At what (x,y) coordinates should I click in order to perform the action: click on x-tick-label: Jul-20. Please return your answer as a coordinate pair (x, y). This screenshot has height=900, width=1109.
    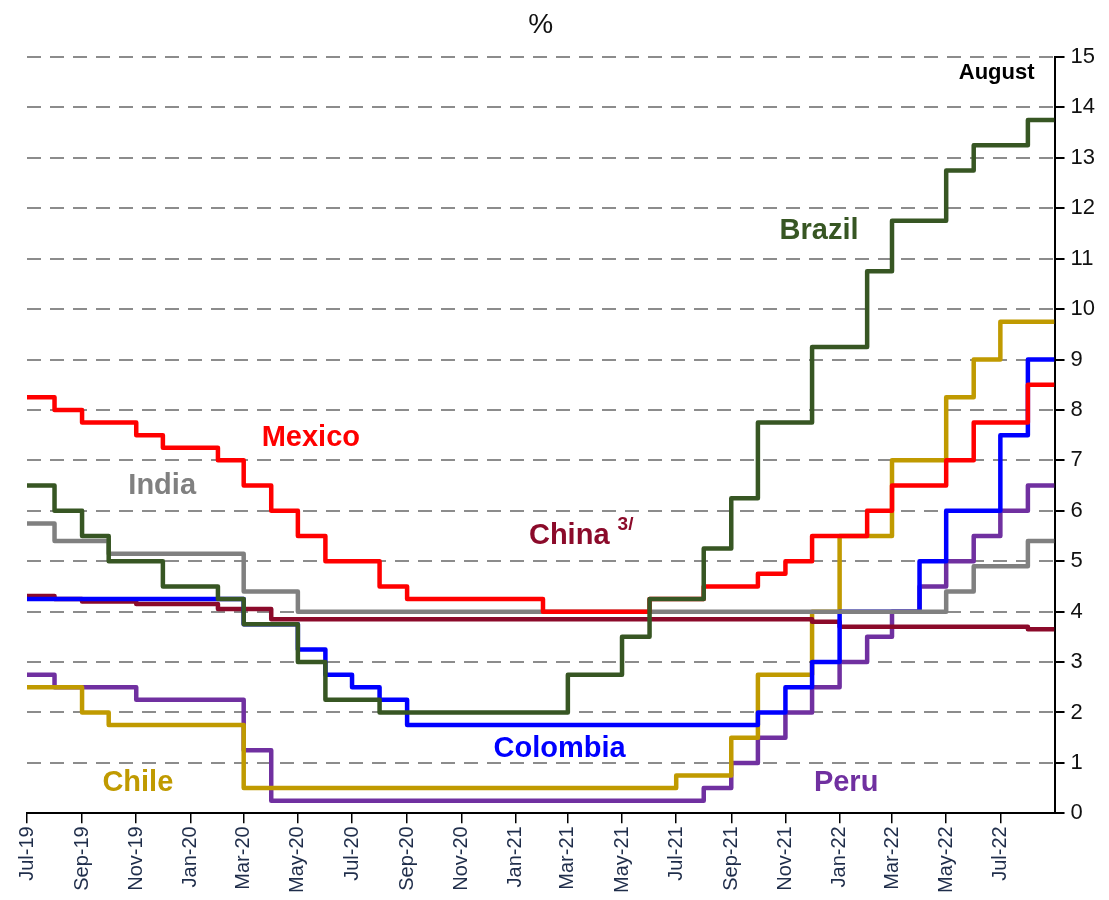
    Looking at the image, I should click on (350, 853).